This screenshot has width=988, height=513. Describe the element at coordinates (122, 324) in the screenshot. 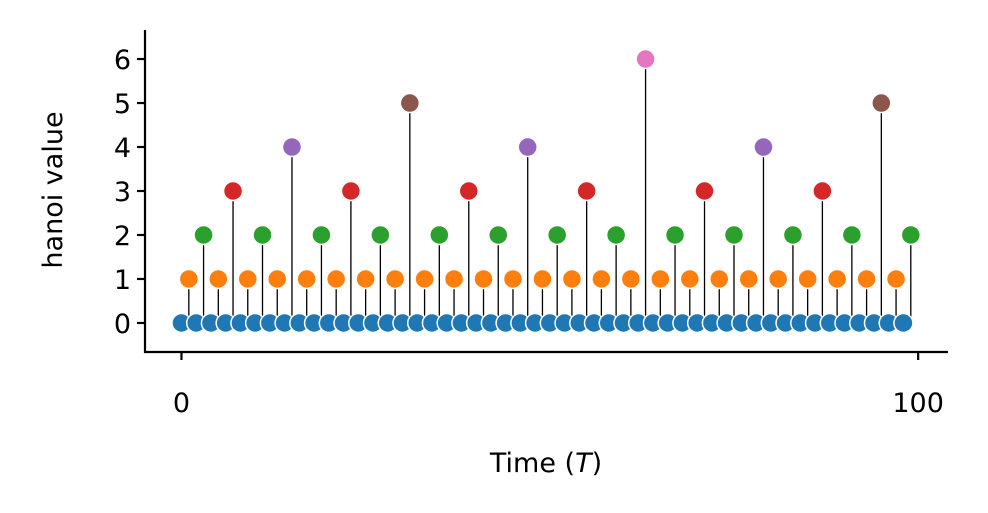

I see `y-tick-label: 0` at that location.